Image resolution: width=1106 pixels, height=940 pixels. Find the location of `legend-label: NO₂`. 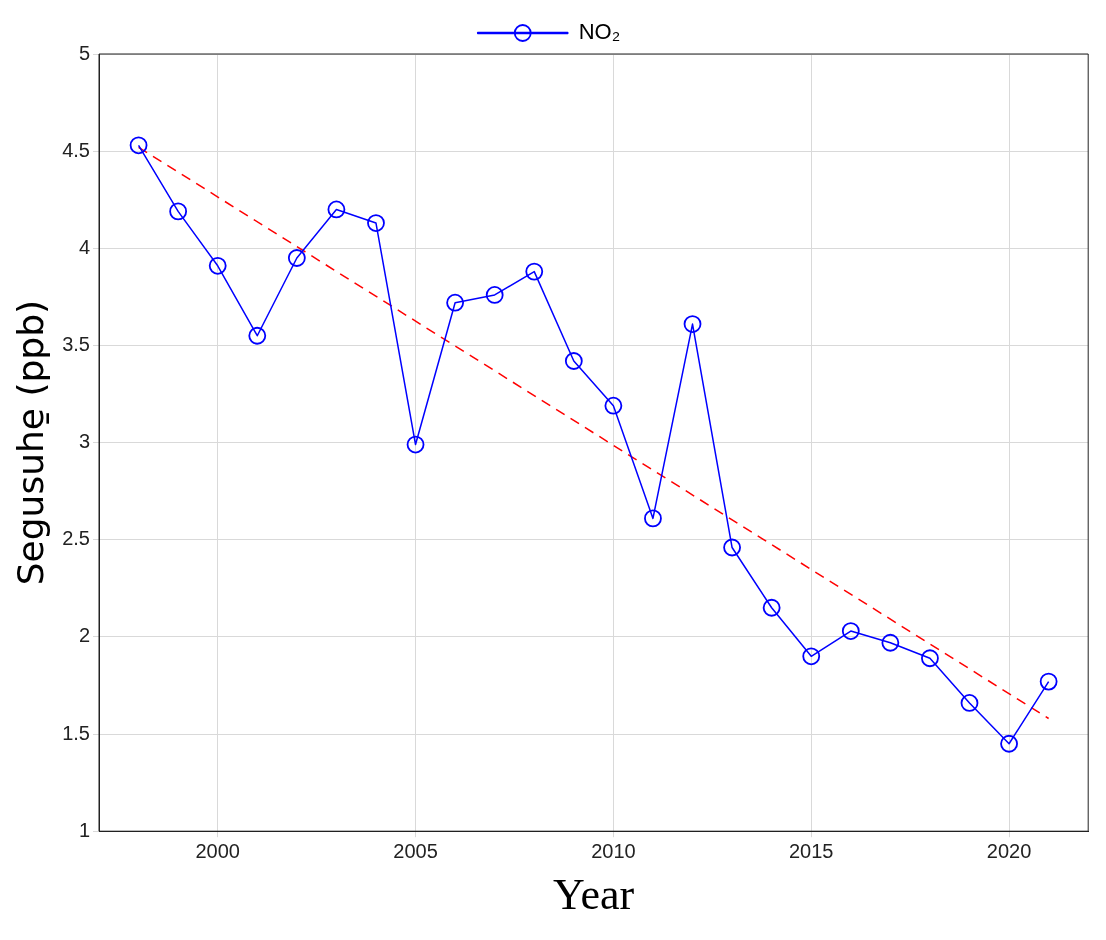

legend-label: NO₂ is located at coordinates (599, 32).